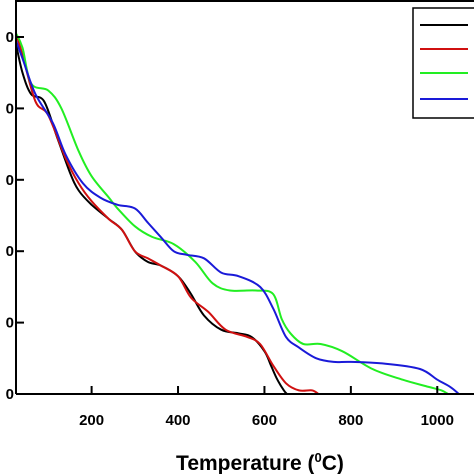 Image resolution: width=474 pixels, height=474 pixels. I want to click on x-axis-title: Temperature (0C), so click(260, 462).